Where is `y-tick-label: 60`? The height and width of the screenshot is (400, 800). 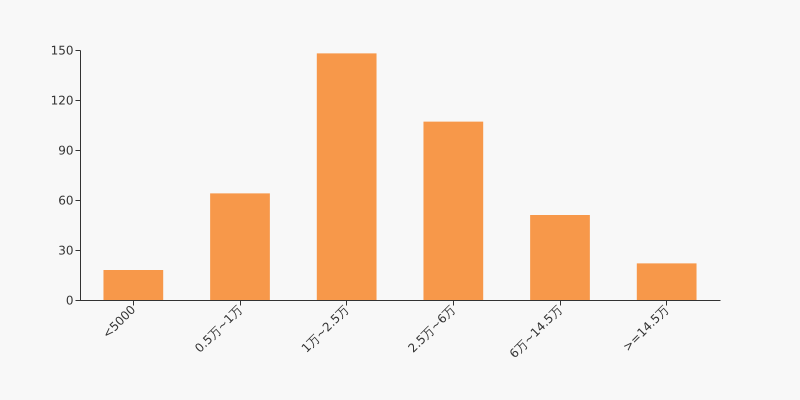 y-tick-label: 60 is located at coordinates (66, 201).